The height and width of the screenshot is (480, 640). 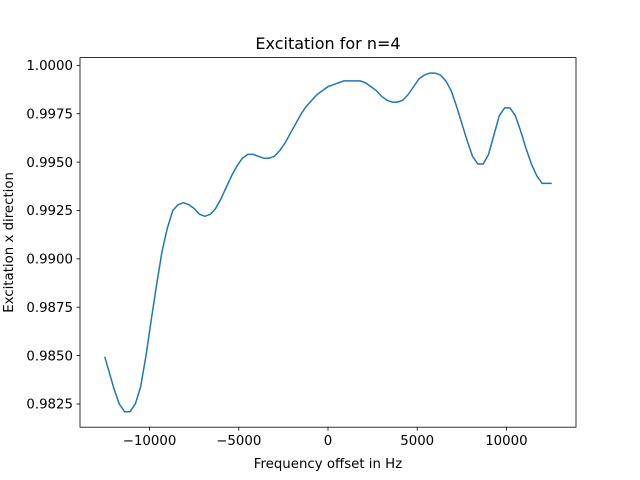 What do you see at coordinates (150, 441) in the screenshot?
I see `x-tick-label: −10000` at bounding box center [150, 441].